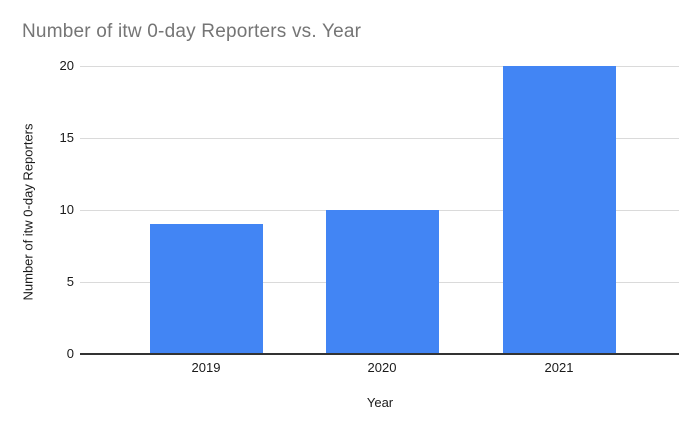 This screenshot has height=433, width=700. I want to click on x-tick-label-2021: 2021, so click(559, 367).